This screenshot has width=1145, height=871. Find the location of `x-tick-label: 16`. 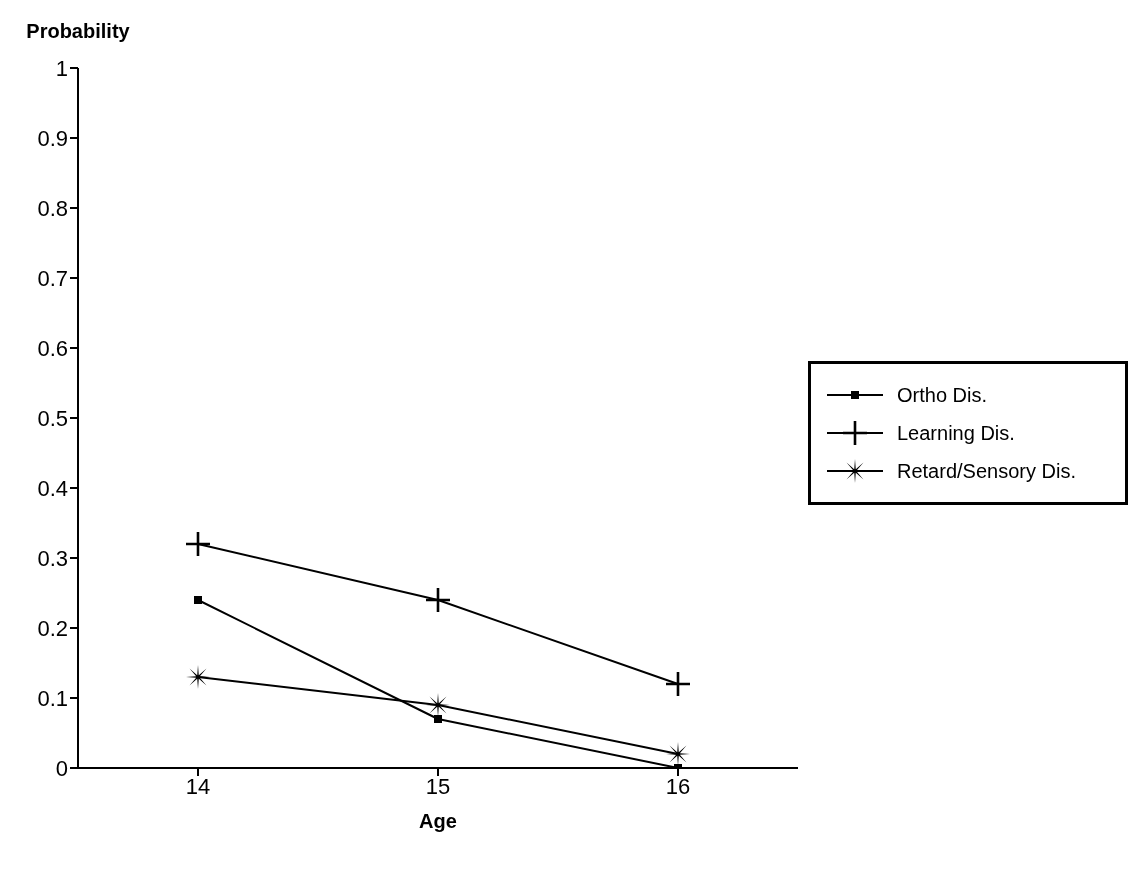

x-tick-label: 16 is located at coordinates (678, 786).